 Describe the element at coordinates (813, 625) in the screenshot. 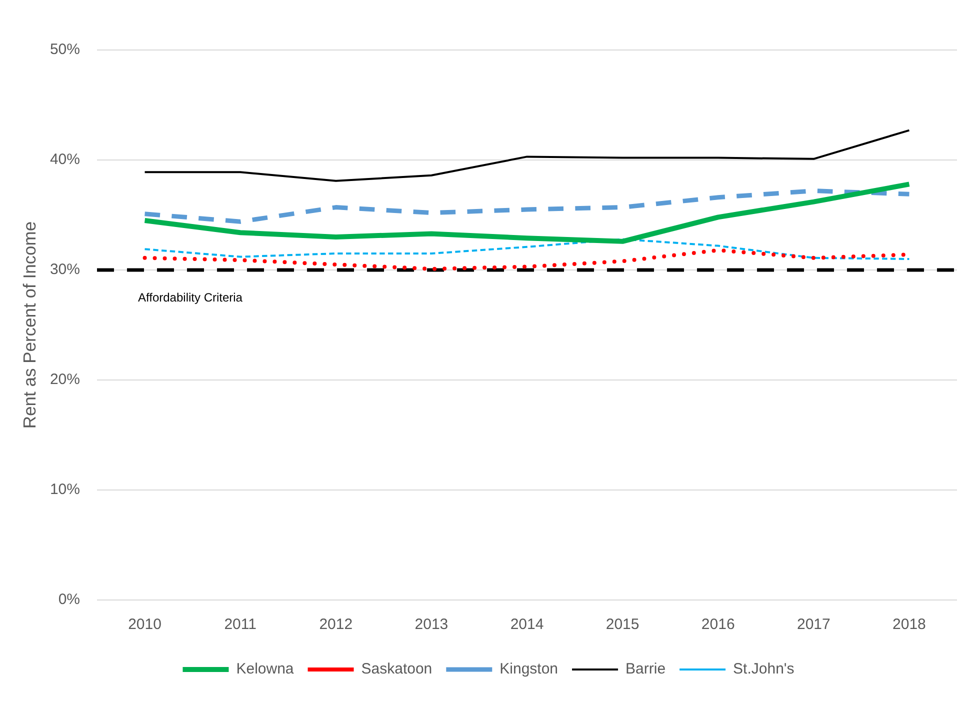

I see `x-tick-label: 2017` at that location.